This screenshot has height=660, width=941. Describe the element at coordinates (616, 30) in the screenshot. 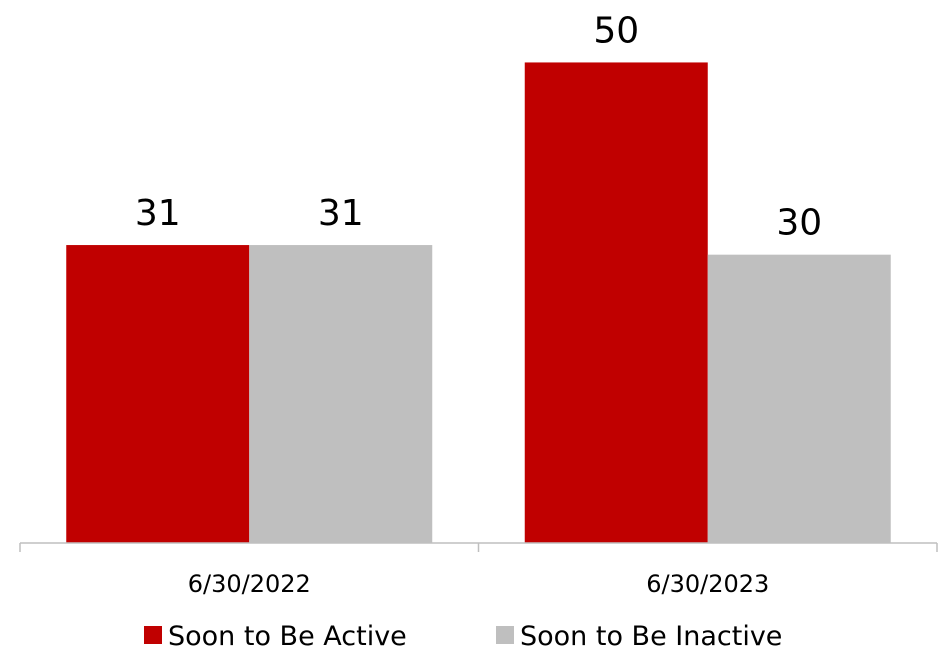

I see `data-label: 50` at that location.